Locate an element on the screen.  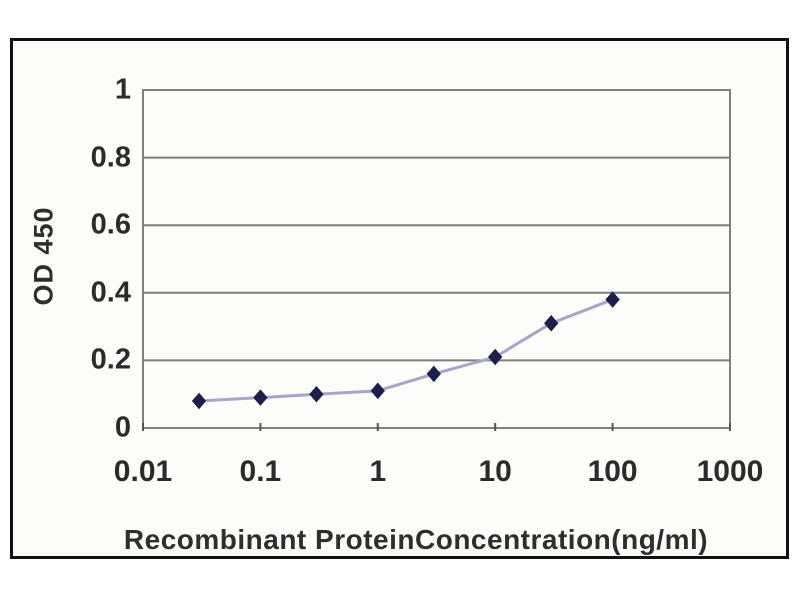
y-tick-label: 0 is located at coordinates (122, 427).